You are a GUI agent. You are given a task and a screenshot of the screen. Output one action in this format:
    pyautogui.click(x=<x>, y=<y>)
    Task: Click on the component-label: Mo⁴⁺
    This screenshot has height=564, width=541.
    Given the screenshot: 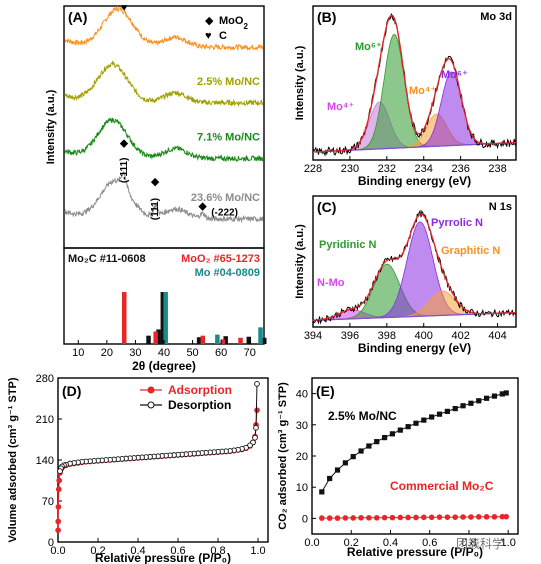 What is the action you would take?
    pyautogui.click(x=340, y=107)
    